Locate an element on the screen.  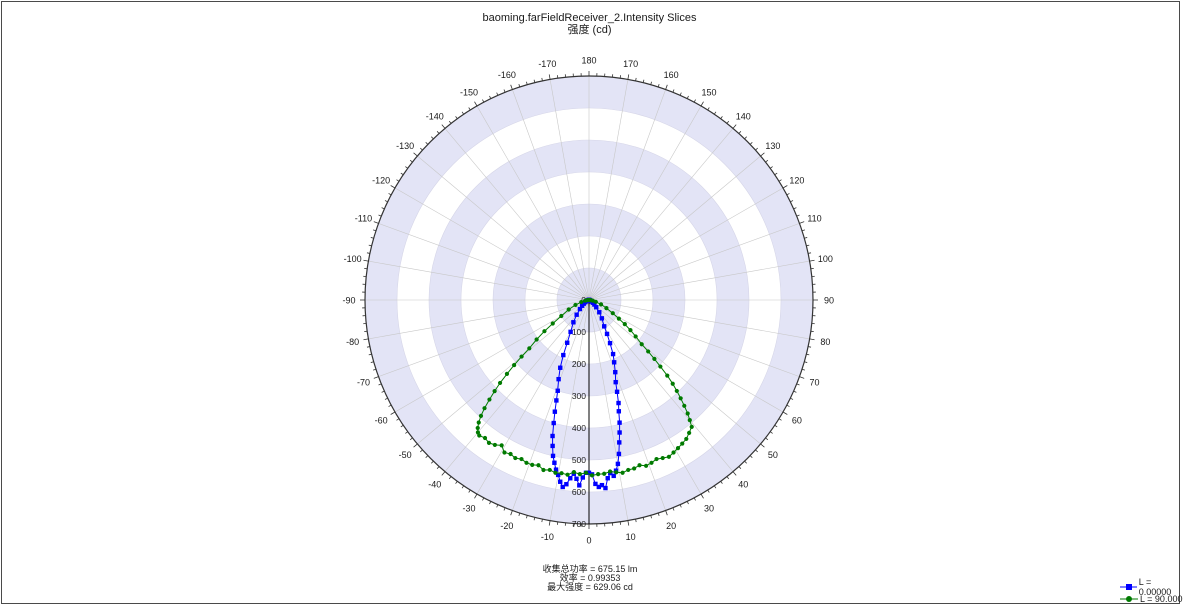
angle-tick-label: -150 is located at coordinates (469, 93).